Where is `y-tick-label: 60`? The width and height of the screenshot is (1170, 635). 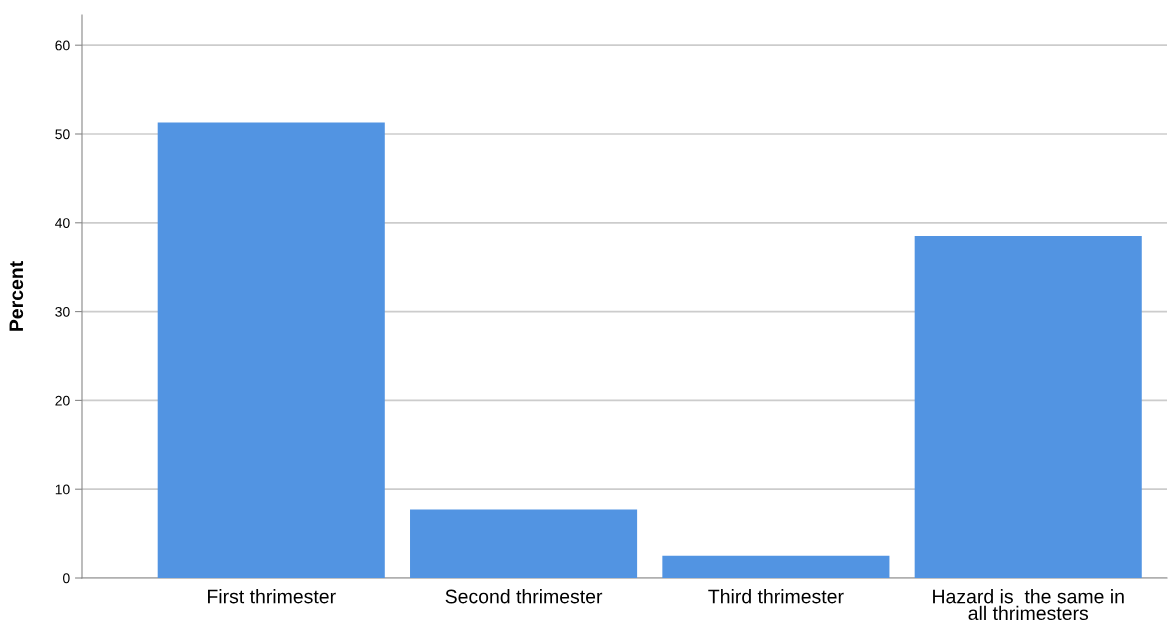 y-tick-label: 60 is located at coordinates (62, 45).